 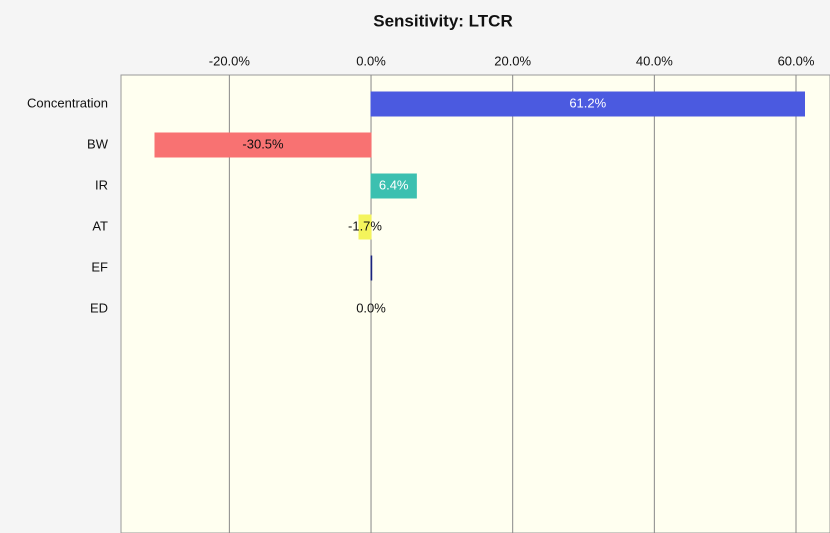 What do you see at coordinates (67, 102) in the screenshot?
I see `y-tick-label: Concentration` at bounding box center [67, 102].